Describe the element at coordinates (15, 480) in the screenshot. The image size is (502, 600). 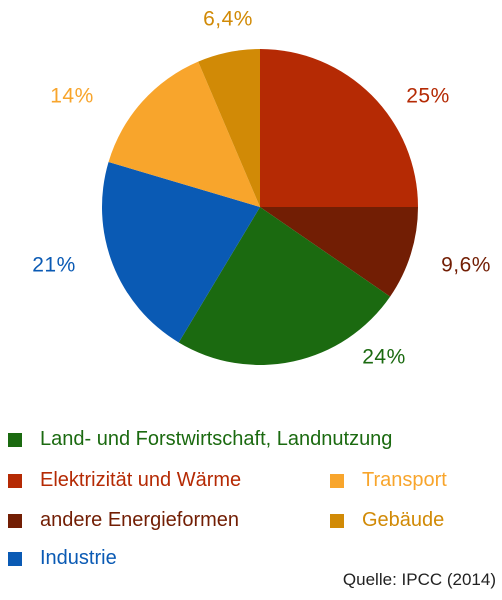
I see `legend-swatch-elektrizitaet` at that location.